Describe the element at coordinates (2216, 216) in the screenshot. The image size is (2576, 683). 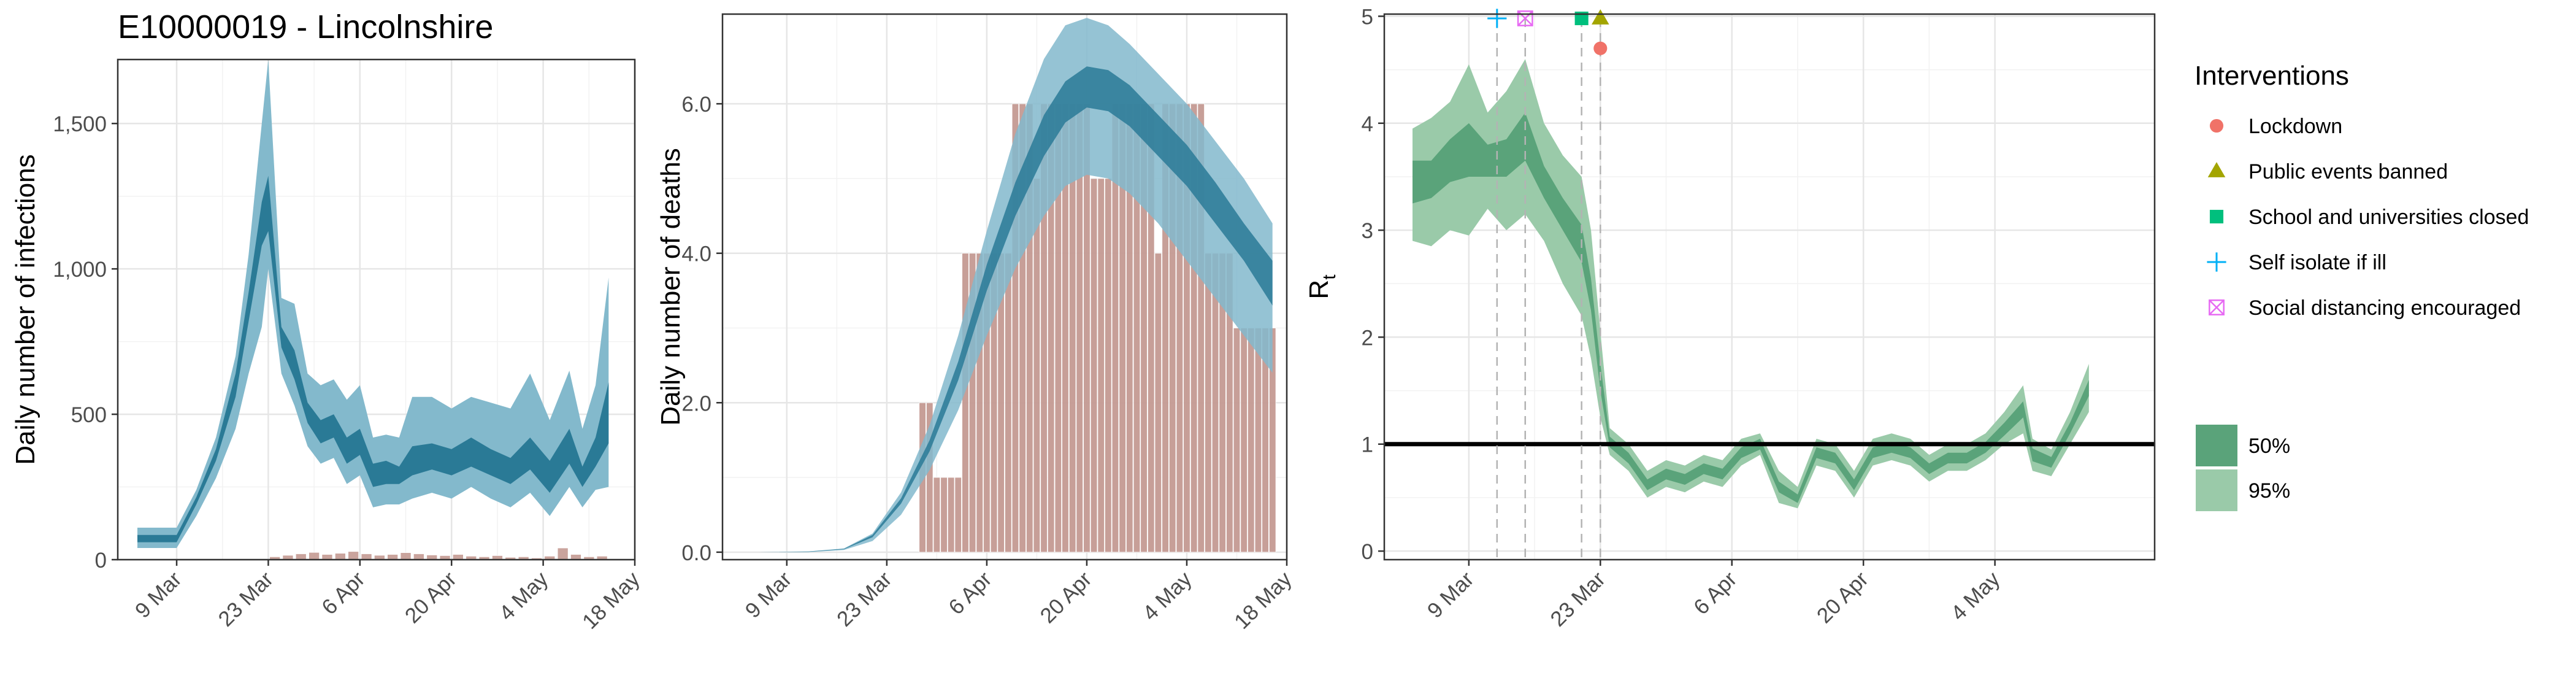
I see `legend-key-school` at that location.